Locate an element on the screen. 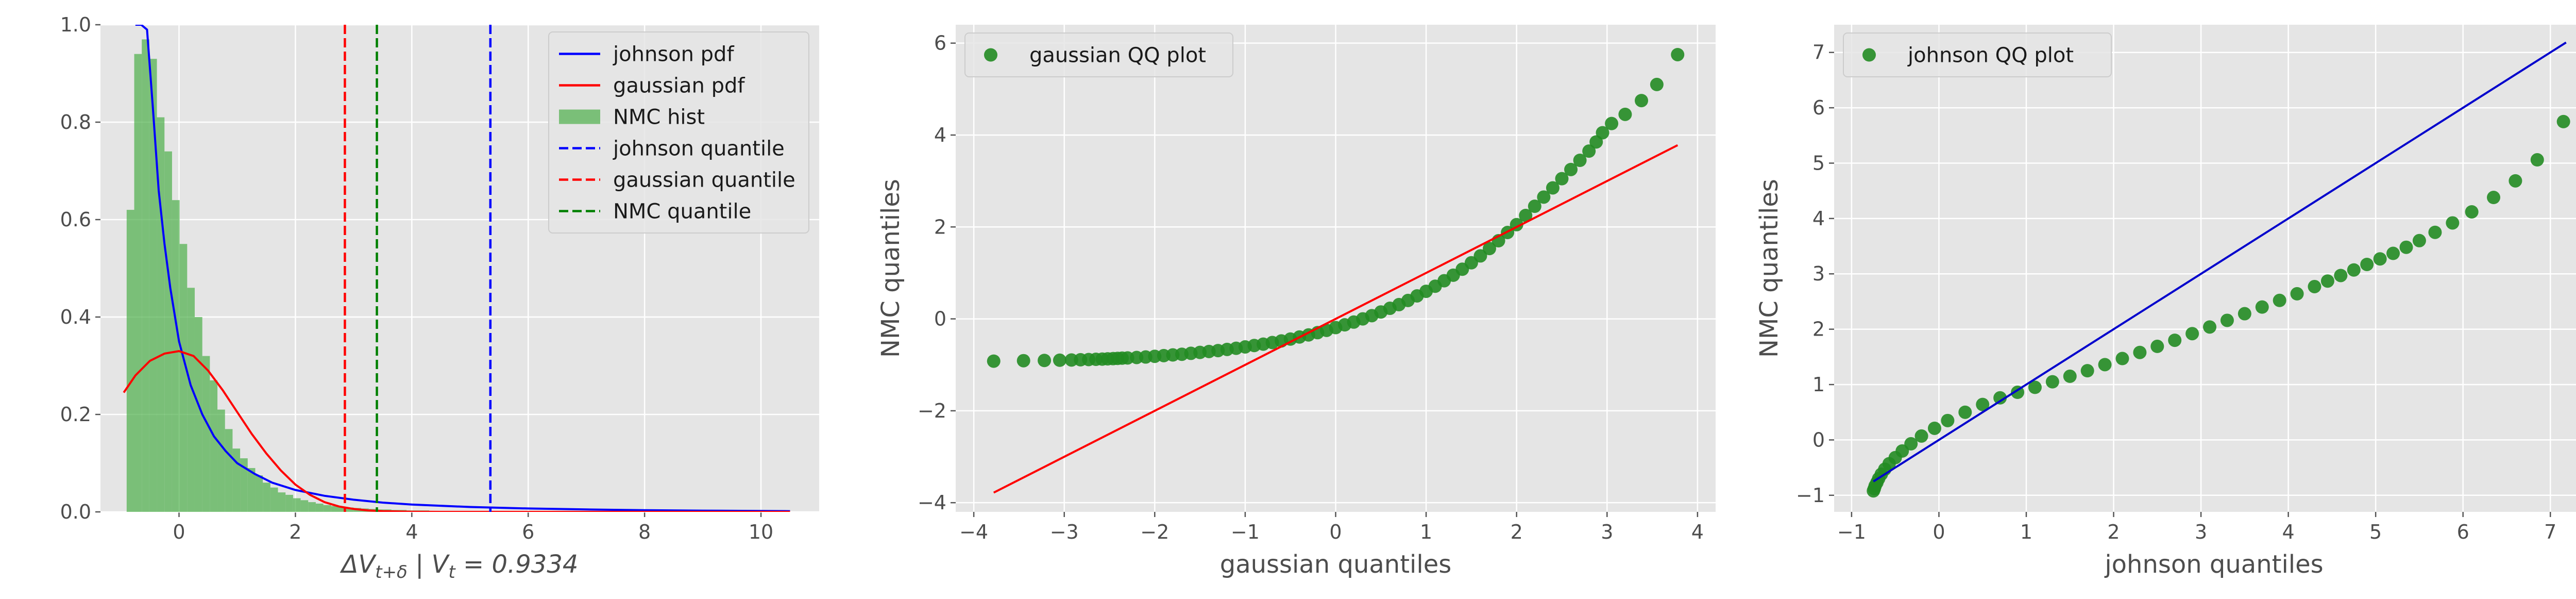 Image resolution: width=2576 pixels, height=599 pixels. legend-label-nmc-quantile: NMC quantile is located at coordinates (682, 212).